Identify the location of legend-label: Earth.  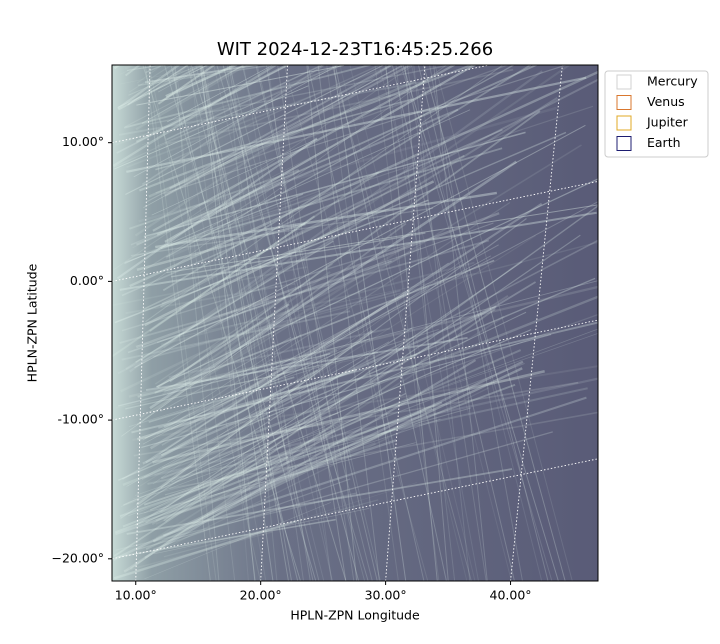
(664, 142).